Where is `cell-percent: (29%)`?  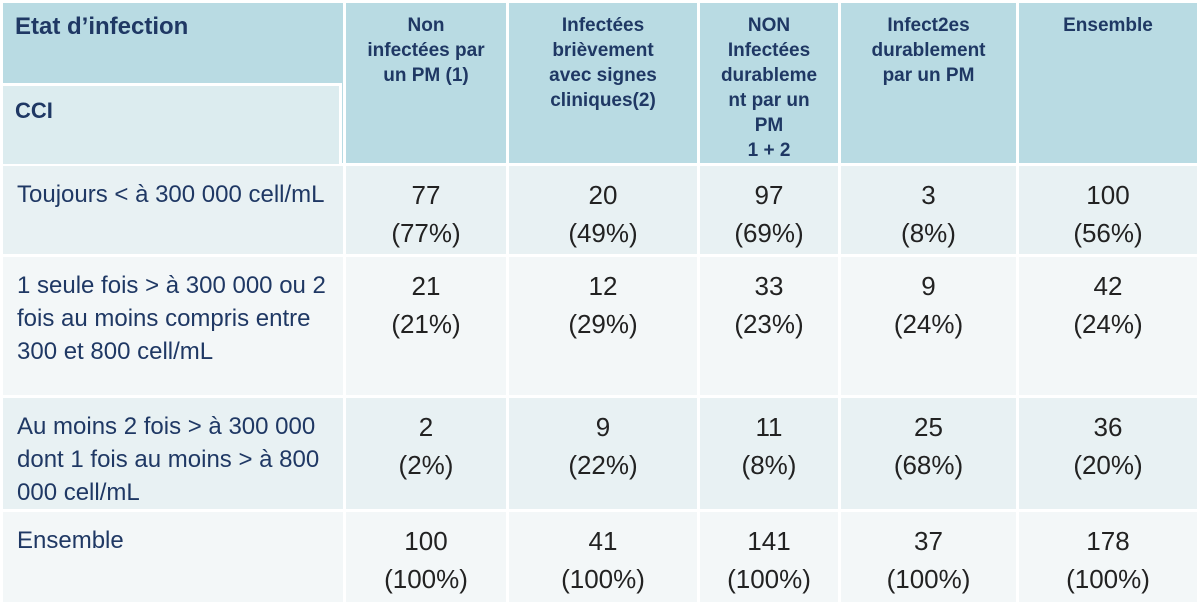 cell-percent: (29%) is located at coordinates (603, 324).